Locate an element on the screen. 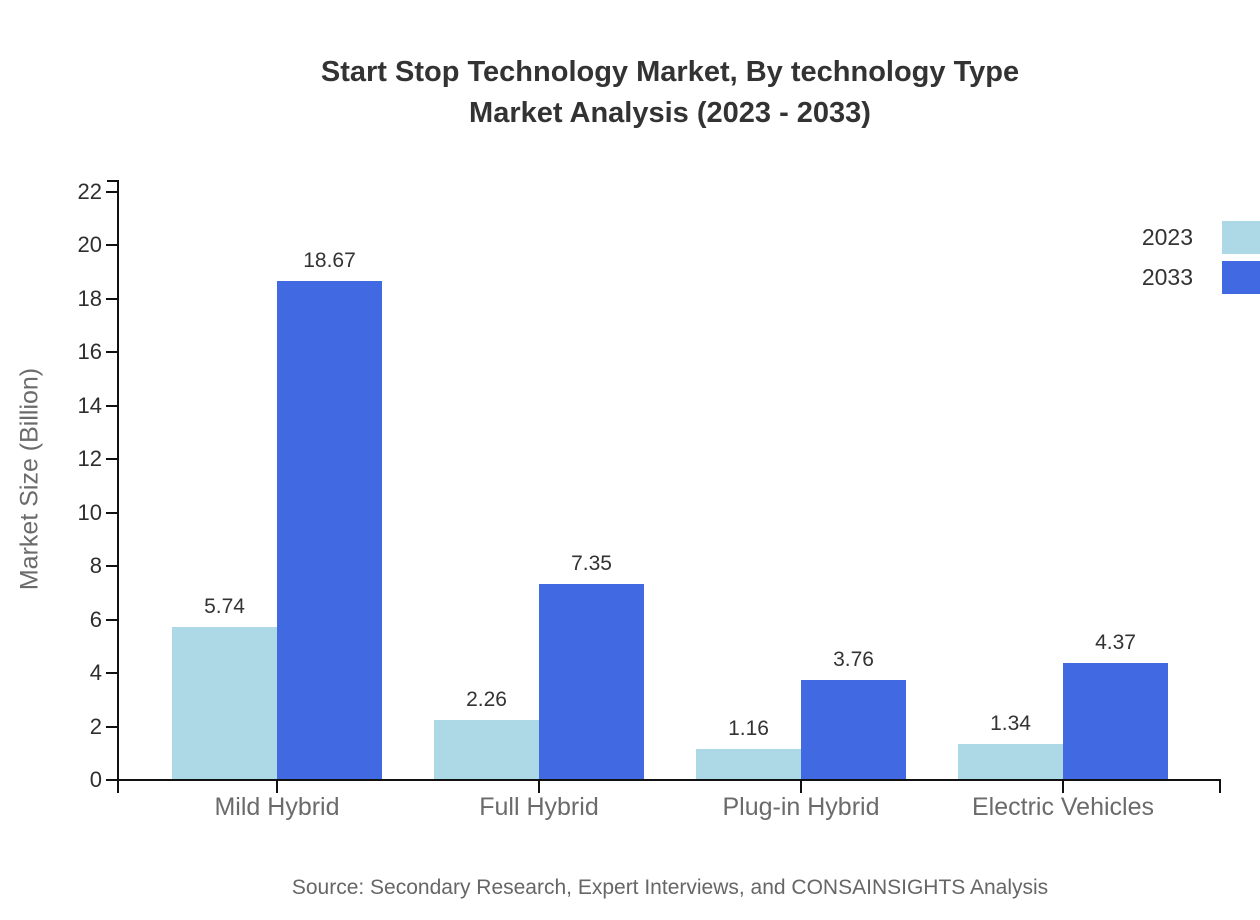 The image size is (1260, 920). y-tick-label: 8 is located at coordinates (95, 565).